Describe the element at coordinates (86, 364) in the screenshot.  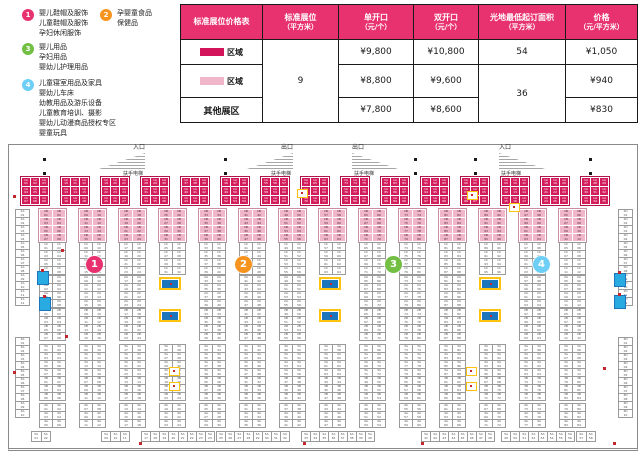
I see `booth-cell: 3A 13` at that location.